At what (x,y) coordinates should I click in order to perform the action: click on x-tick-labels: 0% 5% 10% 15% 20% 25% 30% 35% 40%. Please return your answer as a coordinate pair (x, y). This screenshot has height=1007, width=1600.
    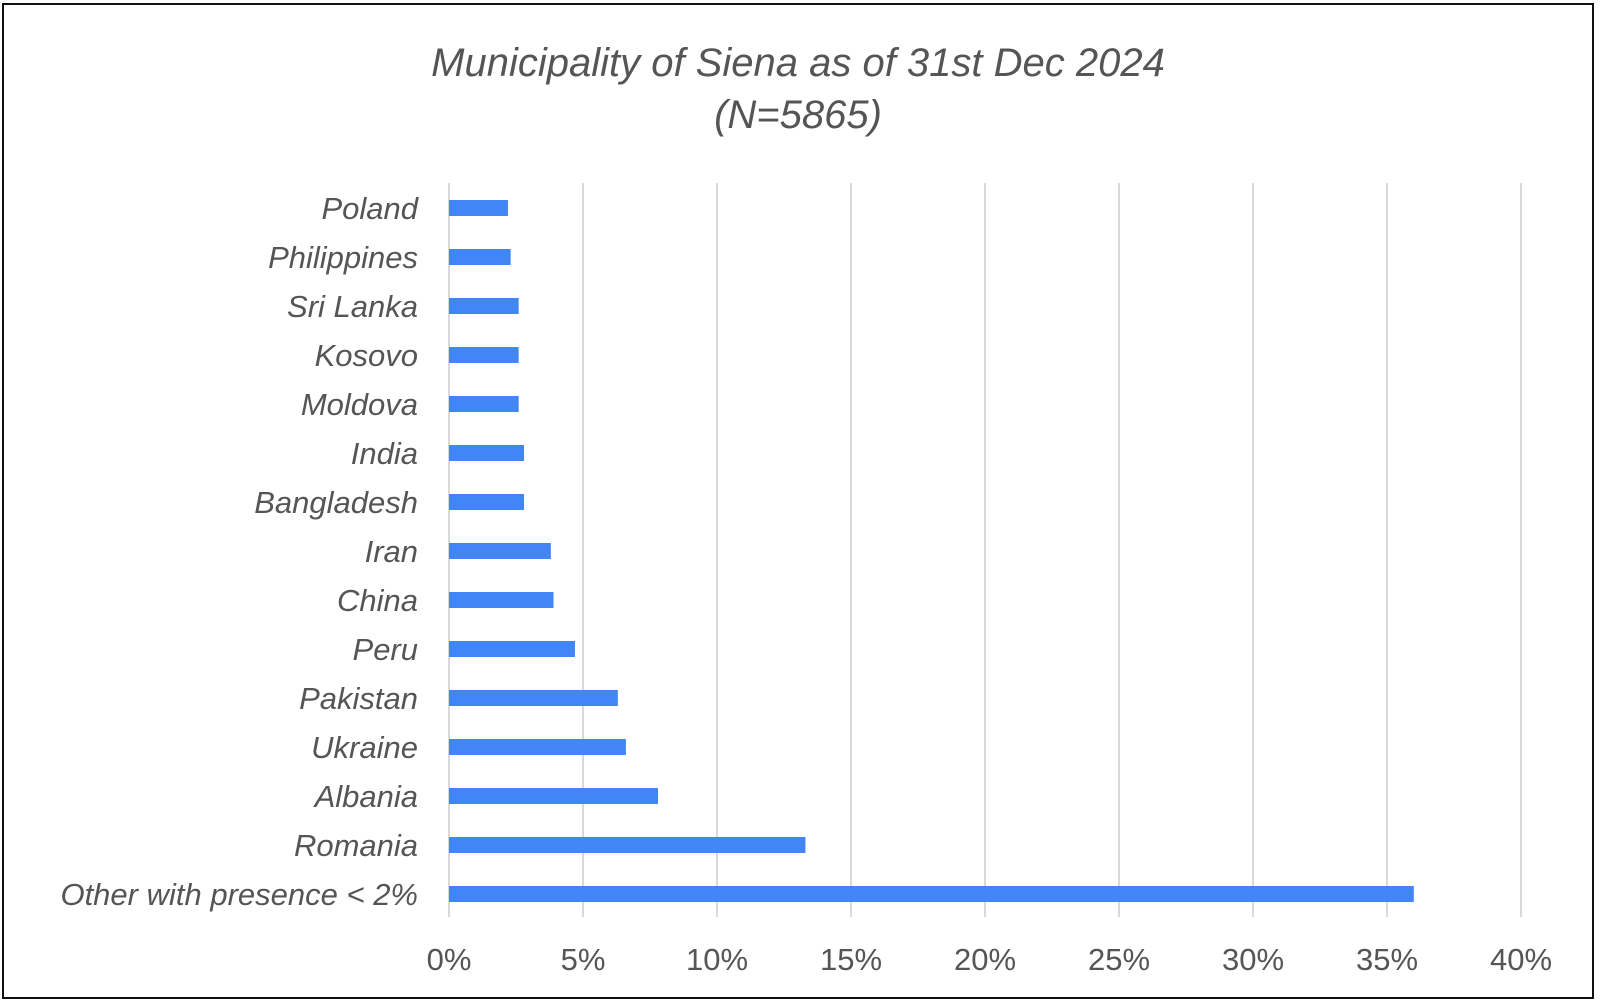
    Looking at the image, I should click on (989, 959).